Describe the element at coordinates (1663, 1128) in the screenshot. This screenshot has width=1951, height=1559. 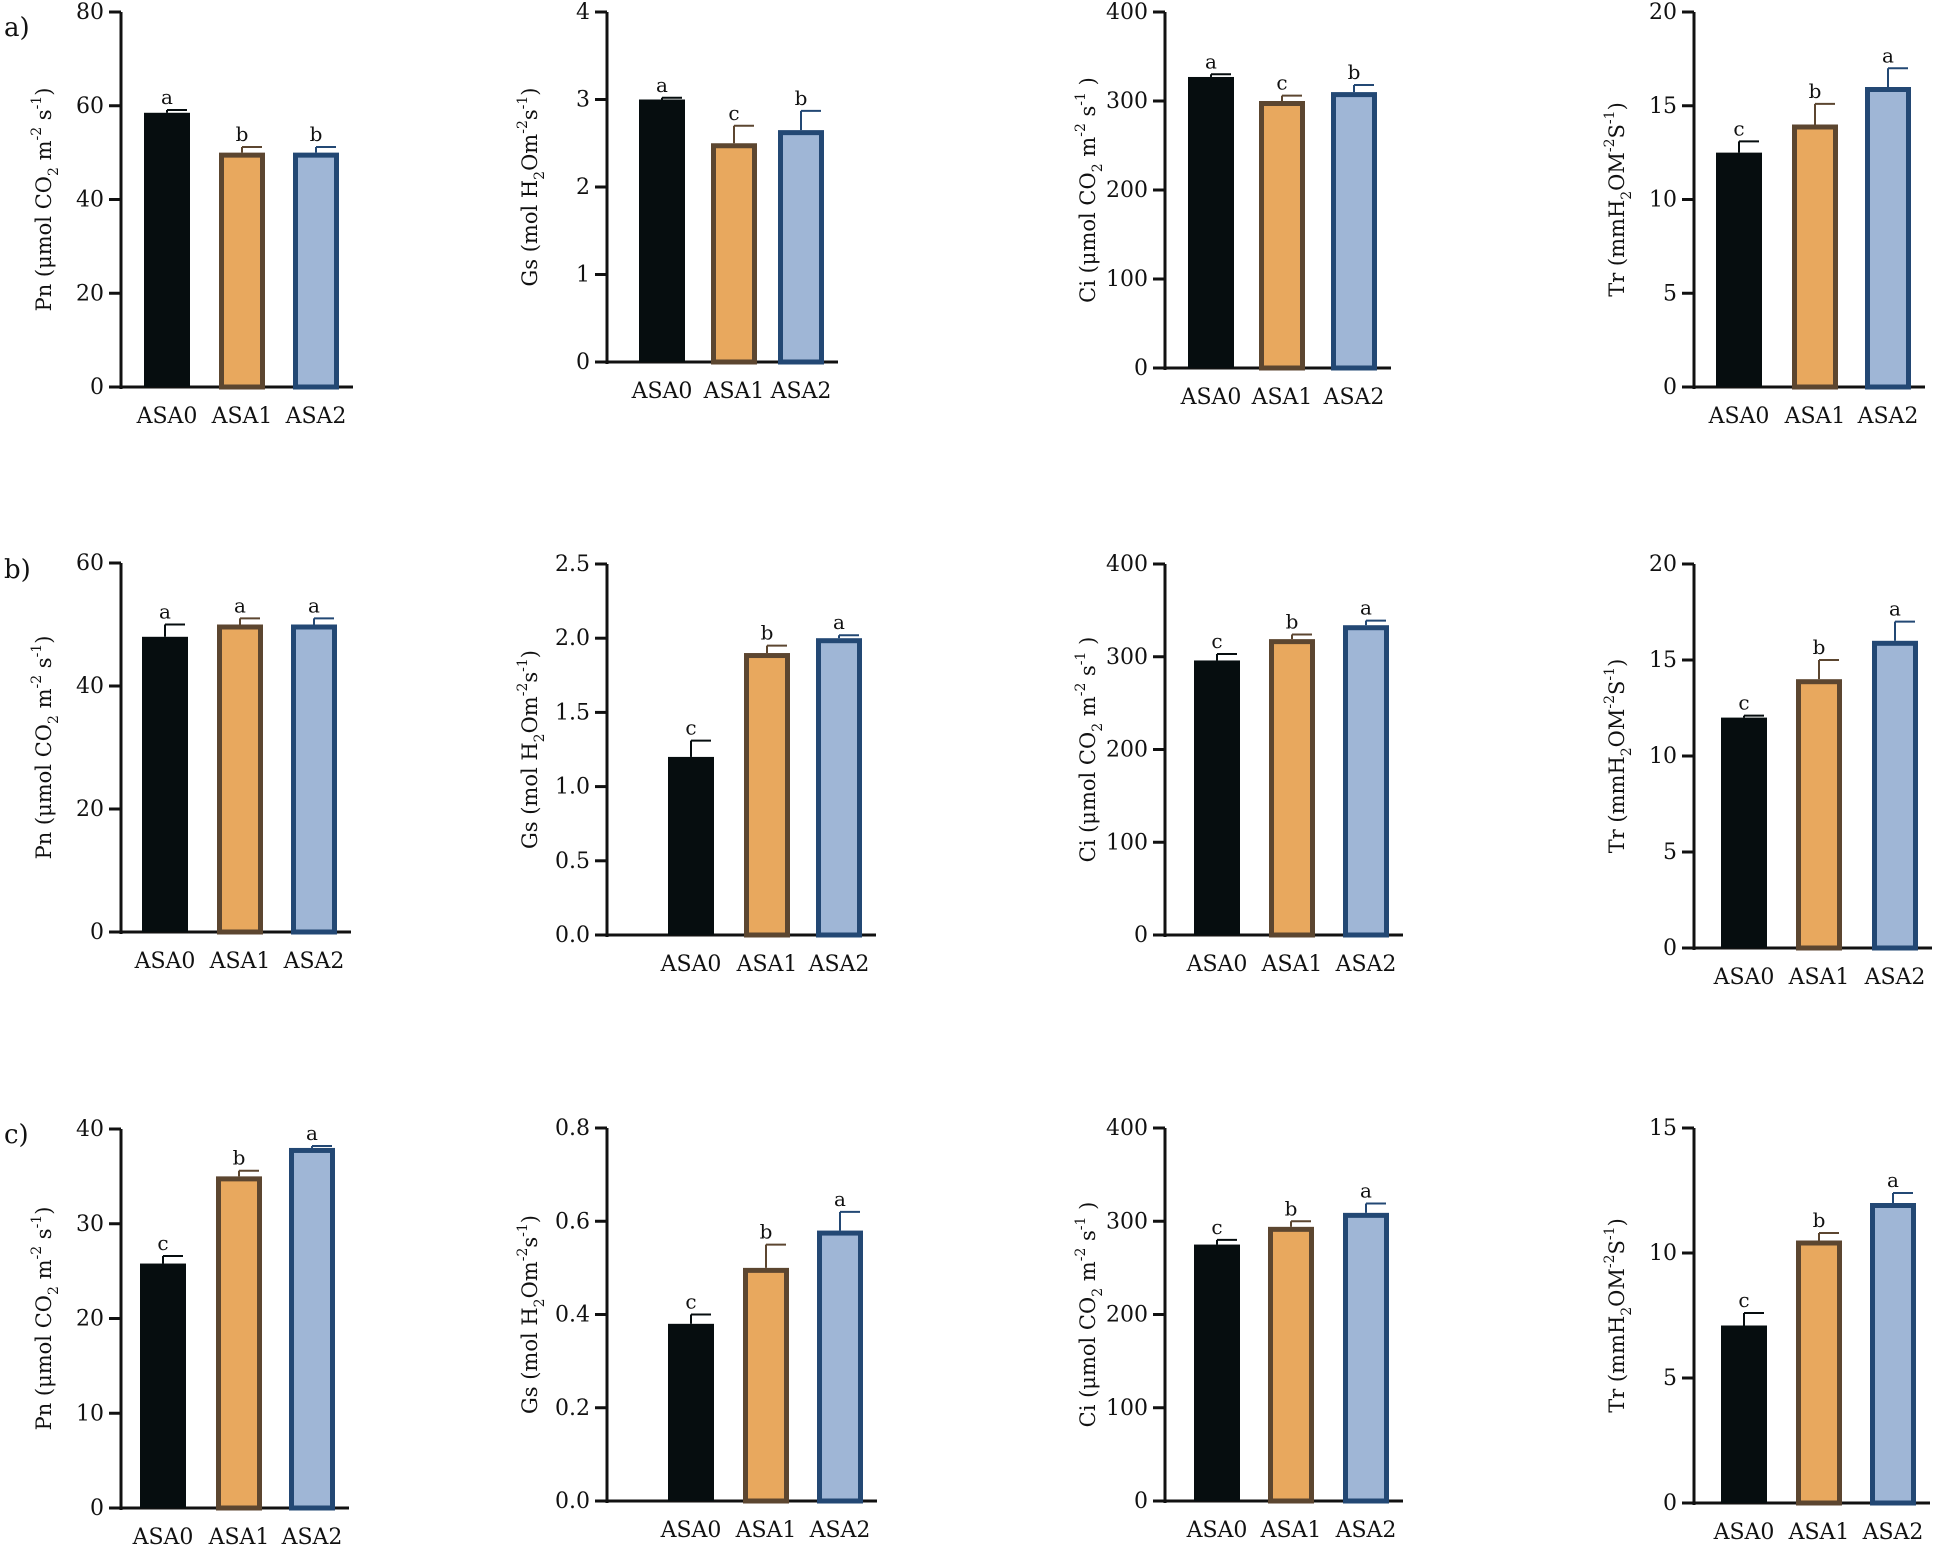
I see `y-tick-label: 15` at that location.